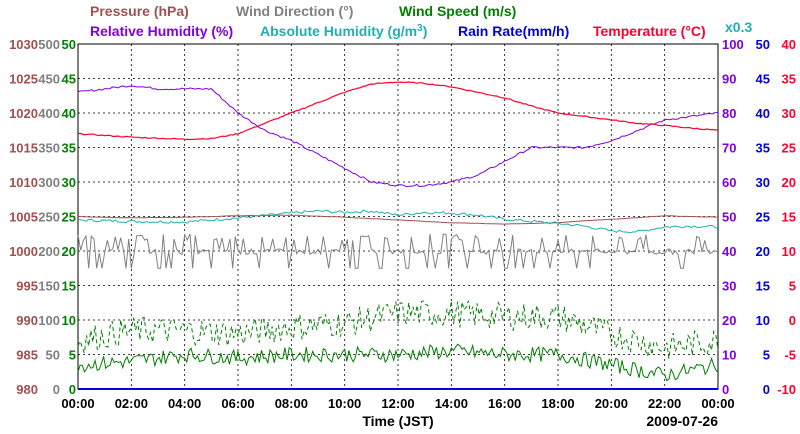 The width and height of the screenshot is (800, 434). Describe the element at coordinates (682, 421) in the screenshot. I see `date-label: 2009-07-26` at that location.